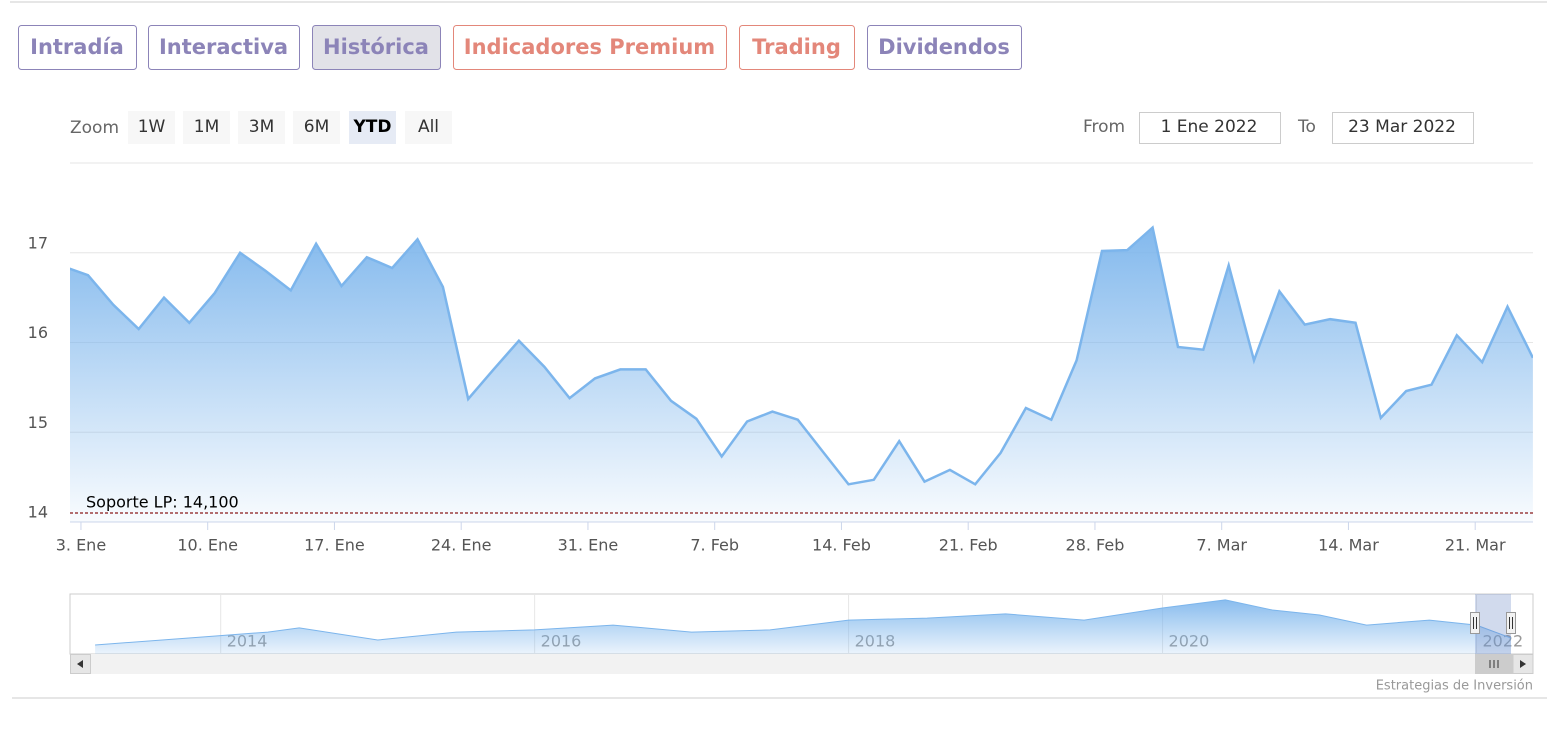 The height and width of the screenshot is (738, 1557). Describe the element at coordinates (1104, 127) in the screenshot. I see `from-label: From` at that location.